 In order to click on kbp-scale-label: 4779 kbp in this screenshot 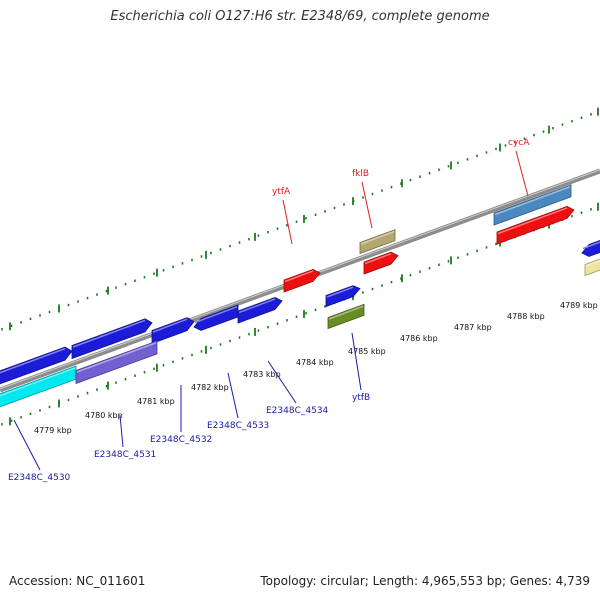, I will do `click(53, 430)`.